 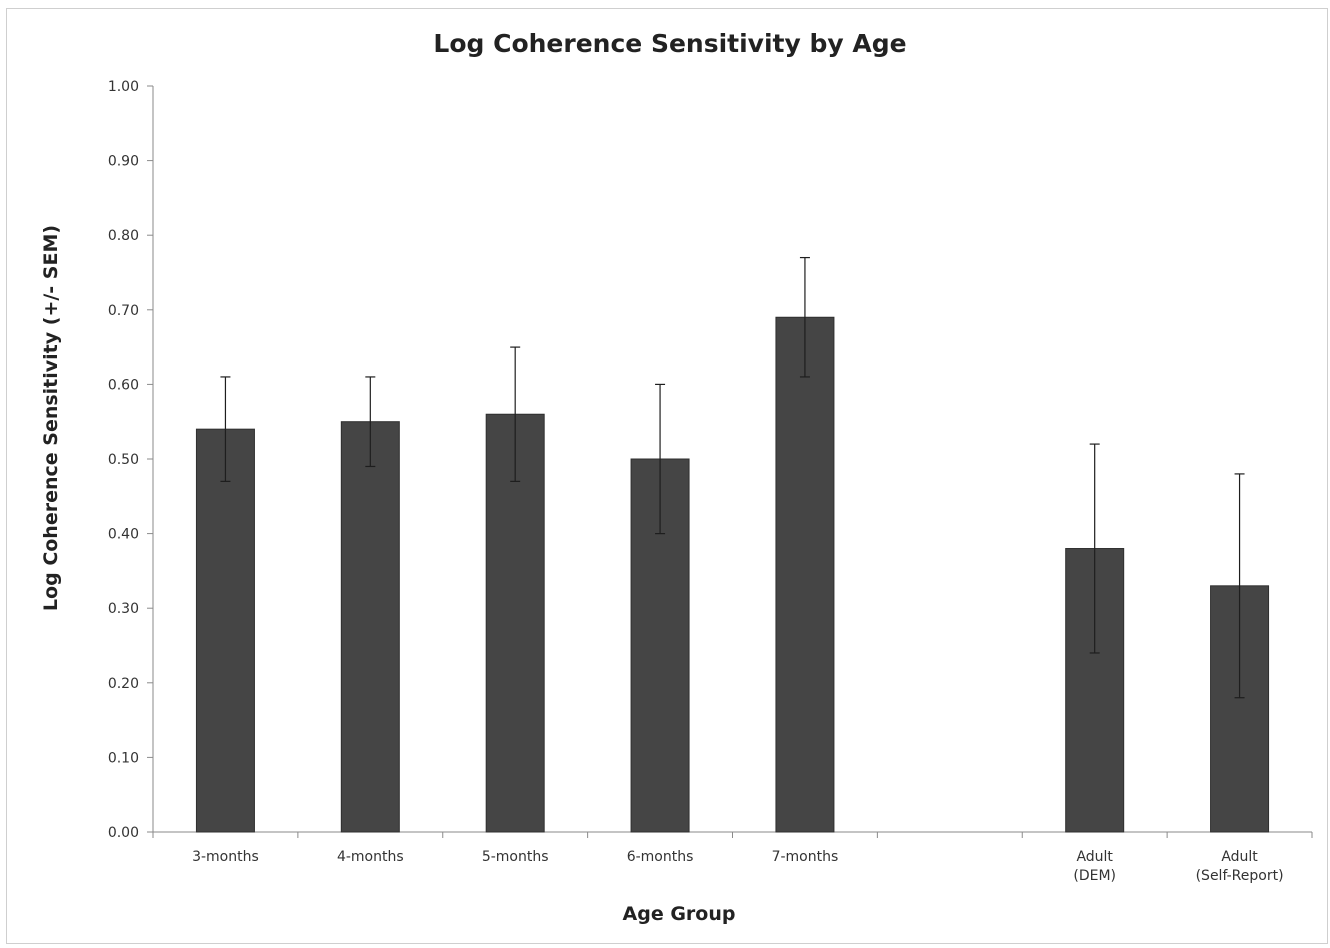 What do you see at coordinates (123, 758) in the screenshot?
I see `y-tick-label: 0.10` at bounding box center [123, 758].